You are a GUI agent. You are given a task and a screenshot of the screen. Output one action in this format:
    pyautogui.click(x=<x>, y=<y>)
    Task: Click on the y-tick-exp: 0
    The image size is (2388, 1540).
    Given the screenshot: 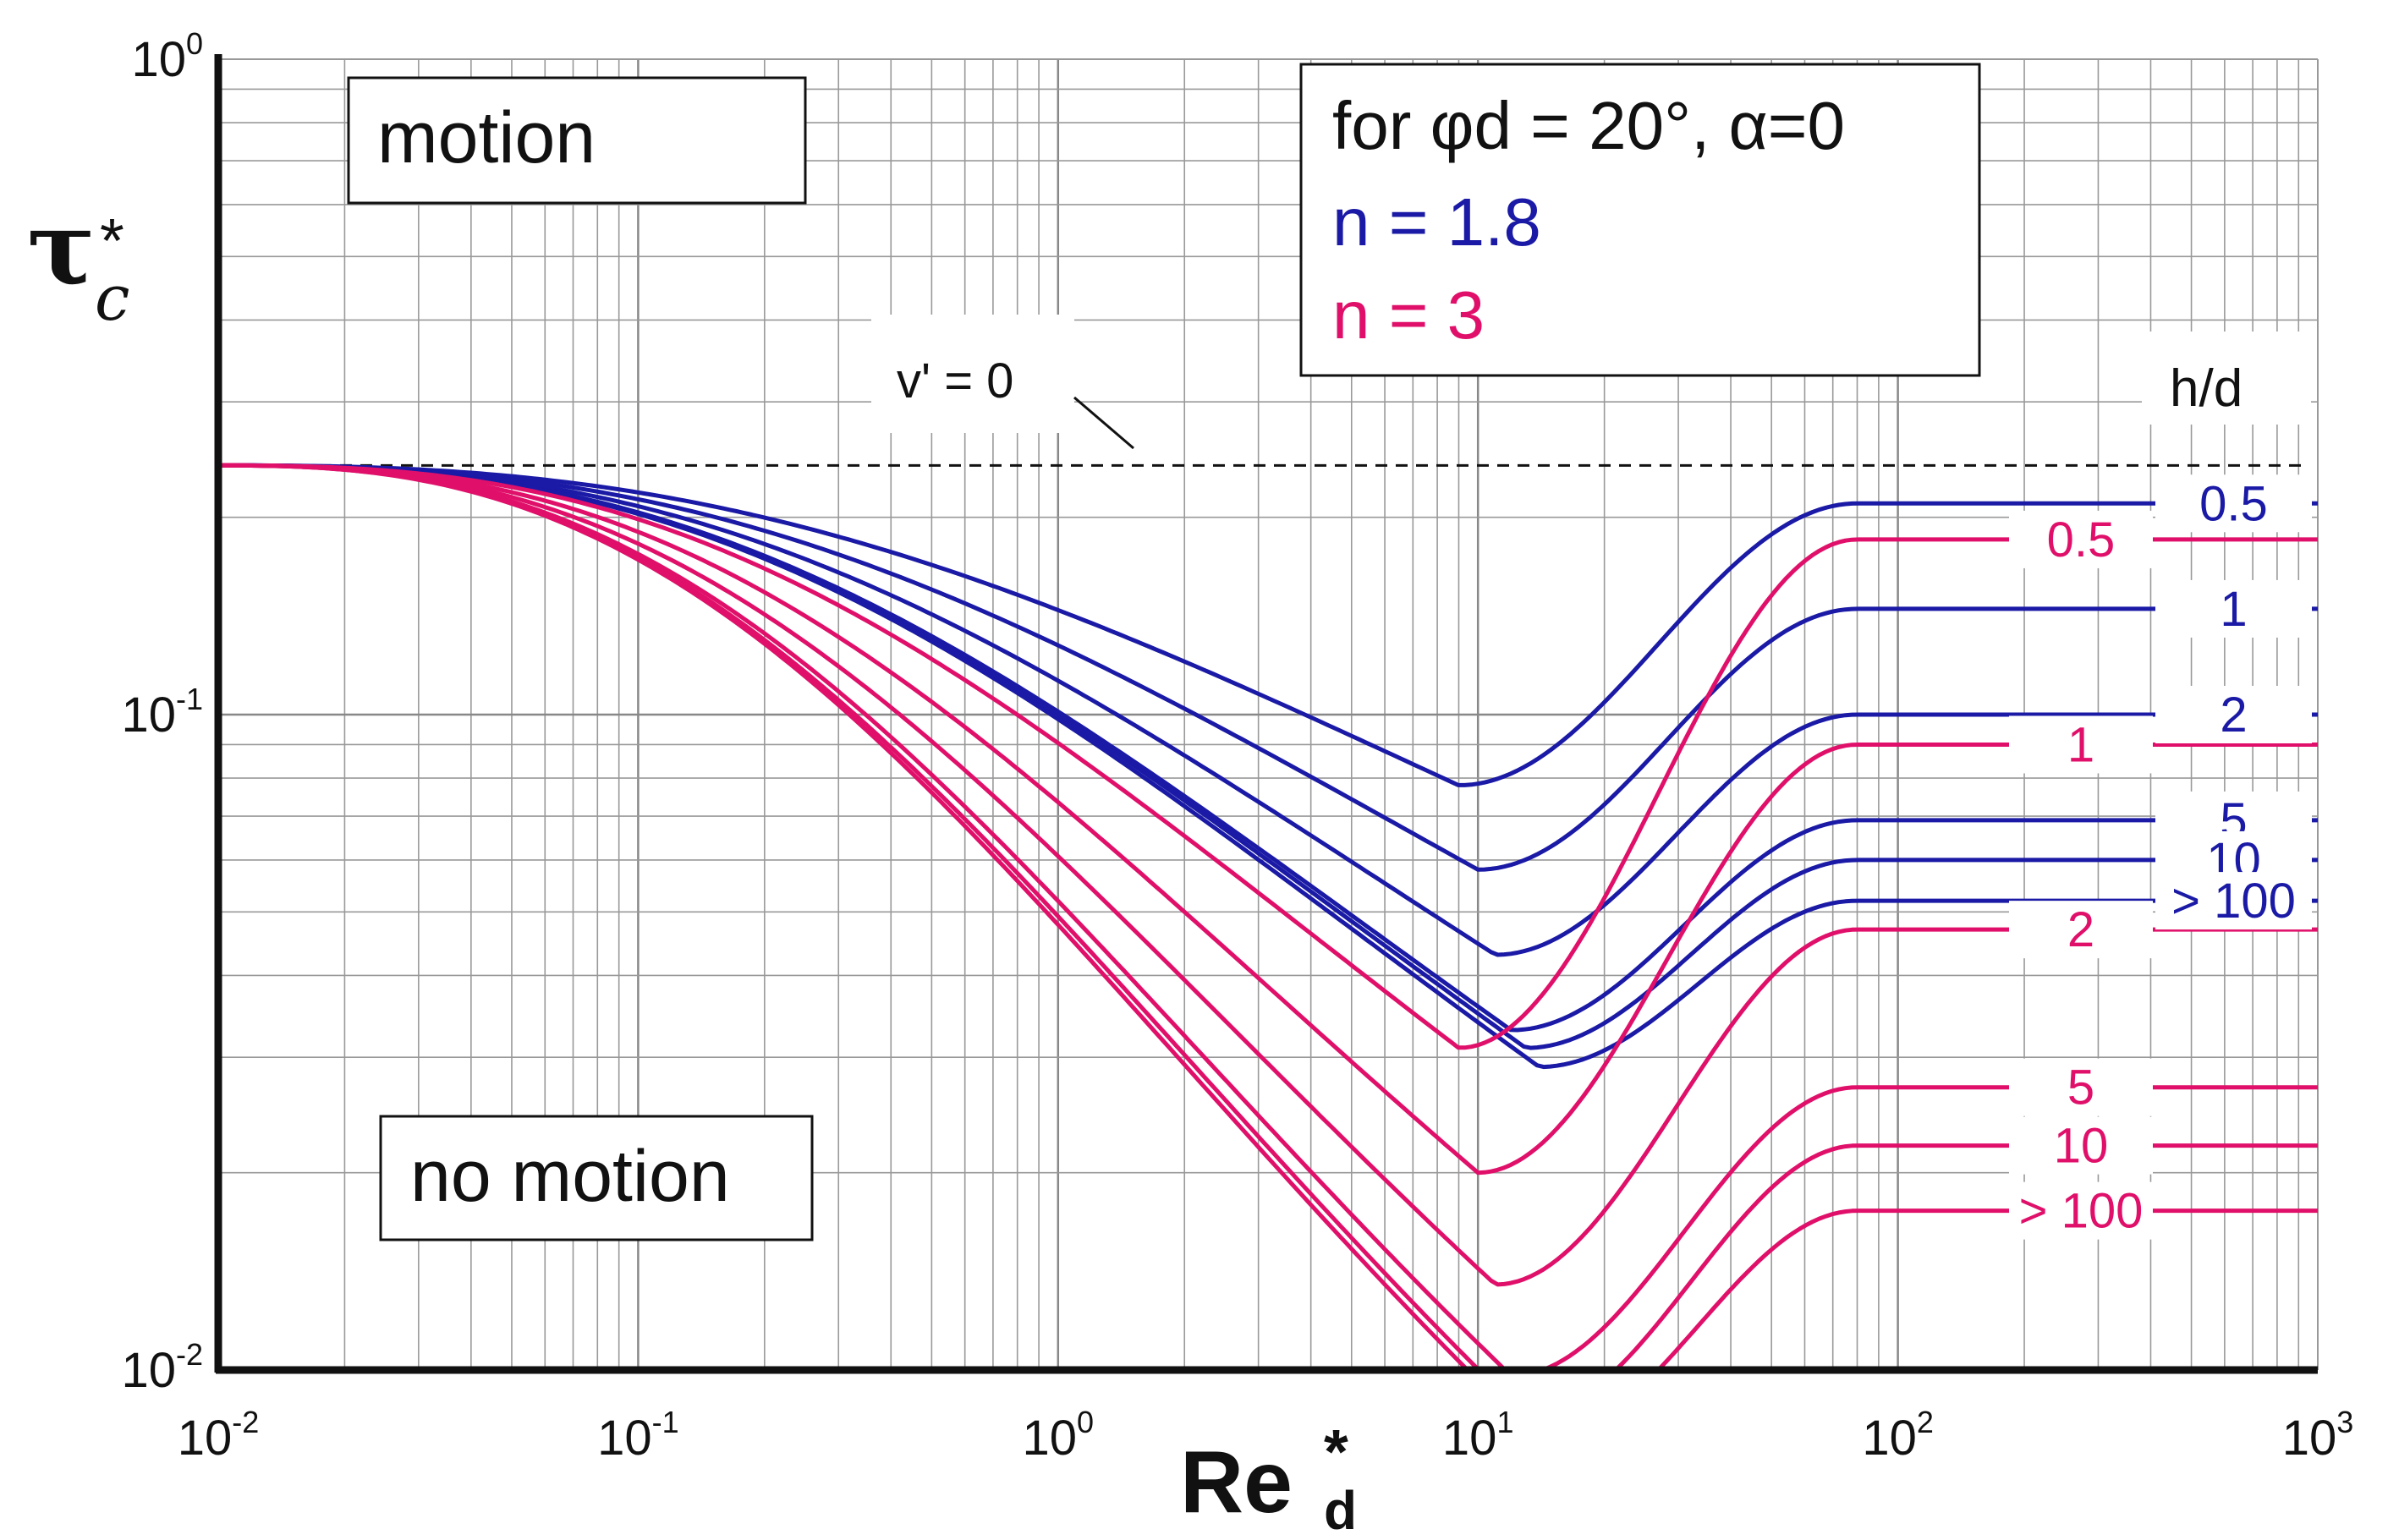 What is the action you would take?
    pyautogui.click(x=195, y=43)
    